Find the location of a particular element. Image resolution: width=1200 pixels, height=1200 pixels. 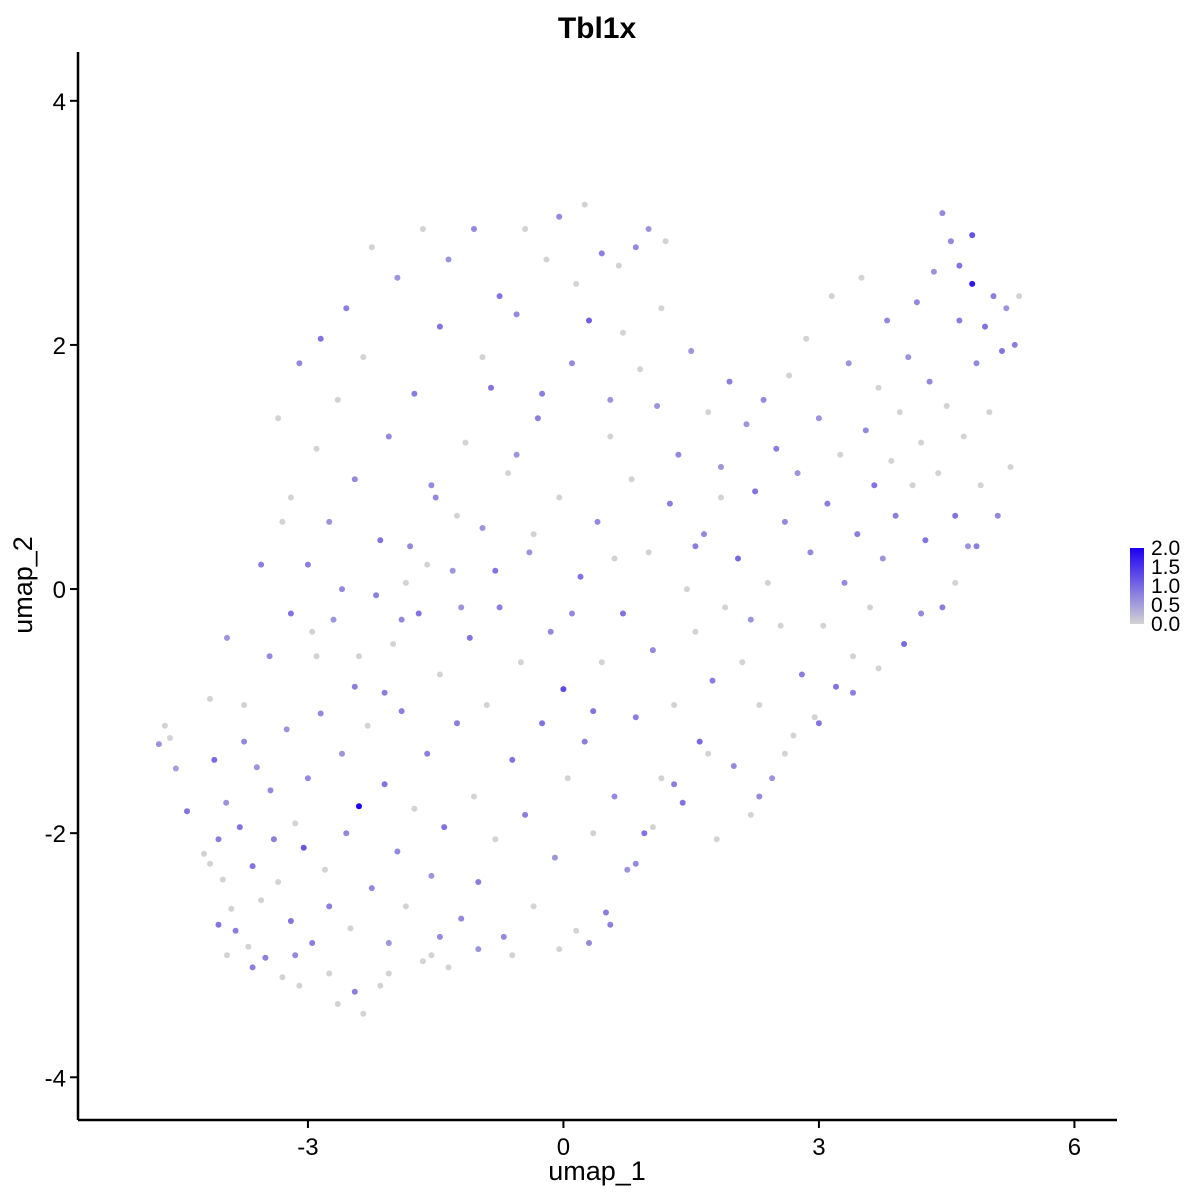

x-tick-label: 3 is located at coordinates (818, 1147).